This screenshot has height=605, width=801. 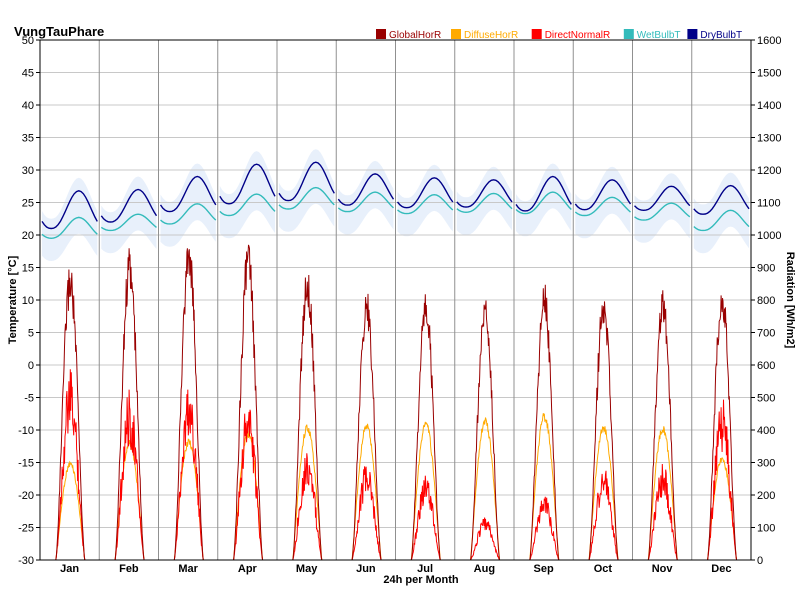 I want to click on x-tick-label: Jun, so click(x=366, y=569).